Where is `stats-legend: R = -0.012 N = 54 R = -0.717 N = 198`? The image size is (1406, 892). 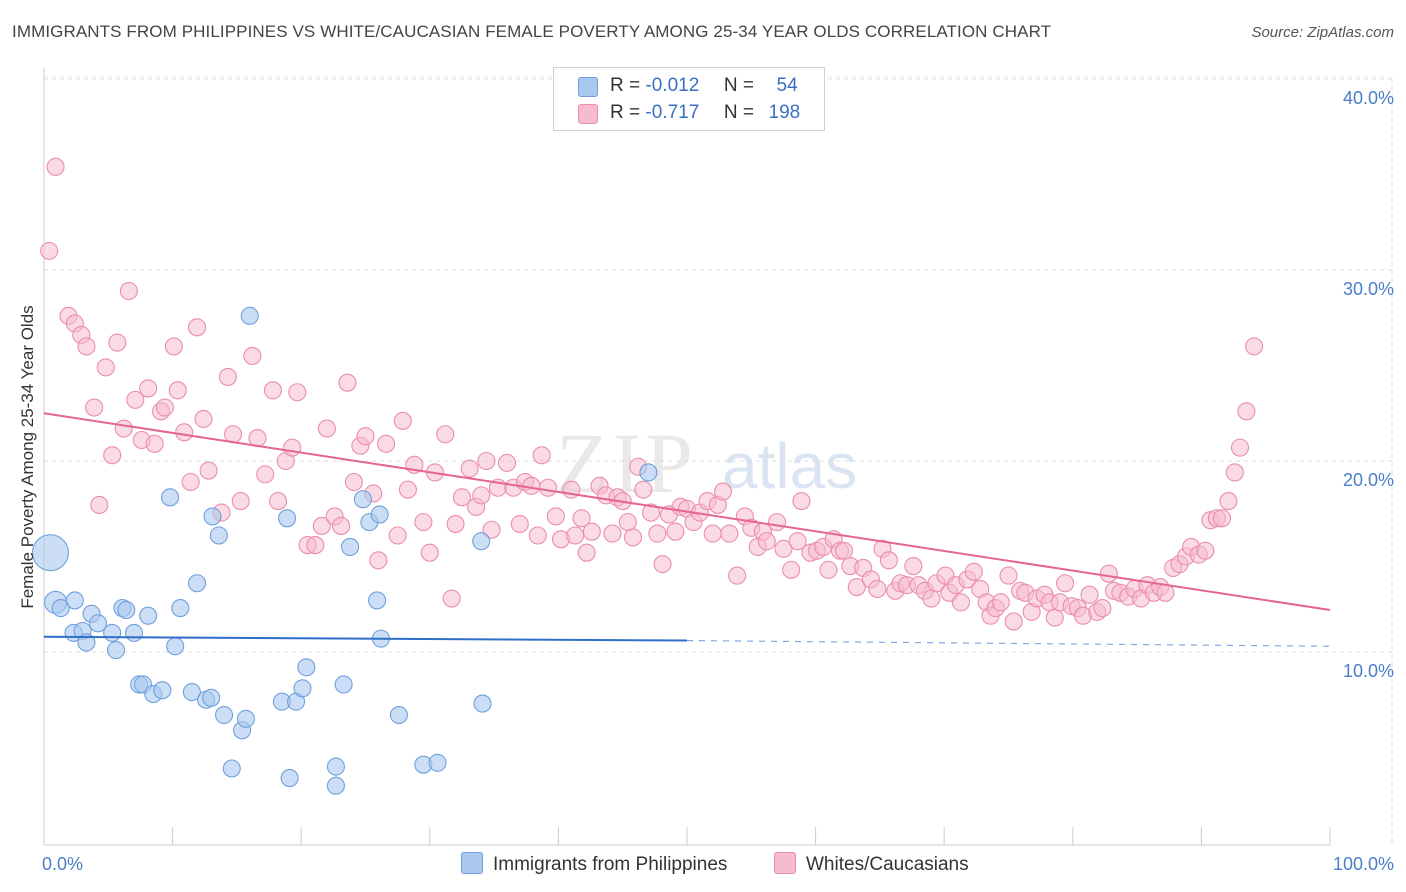
stats-legend: R = -0.012 N = 54 R = -0.717 N = 198 is located at coordinates (689, 99).